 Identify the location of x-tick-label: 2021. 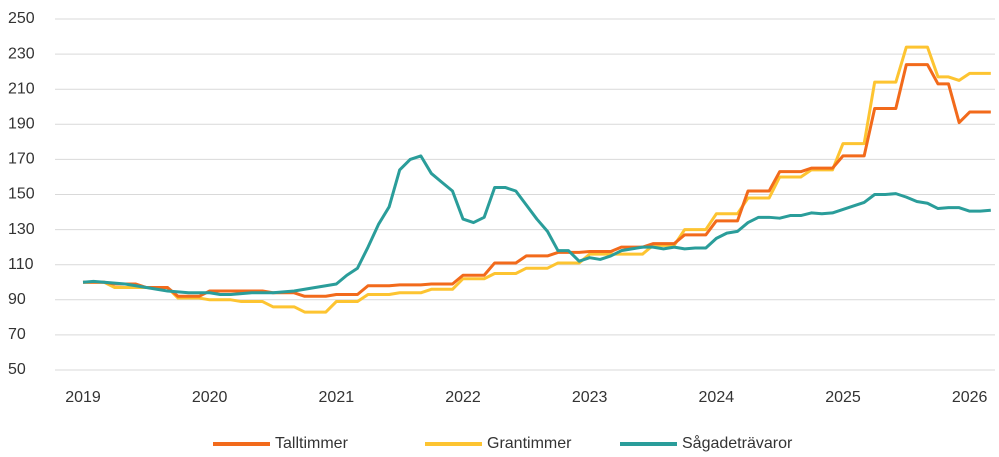
(337, 397).